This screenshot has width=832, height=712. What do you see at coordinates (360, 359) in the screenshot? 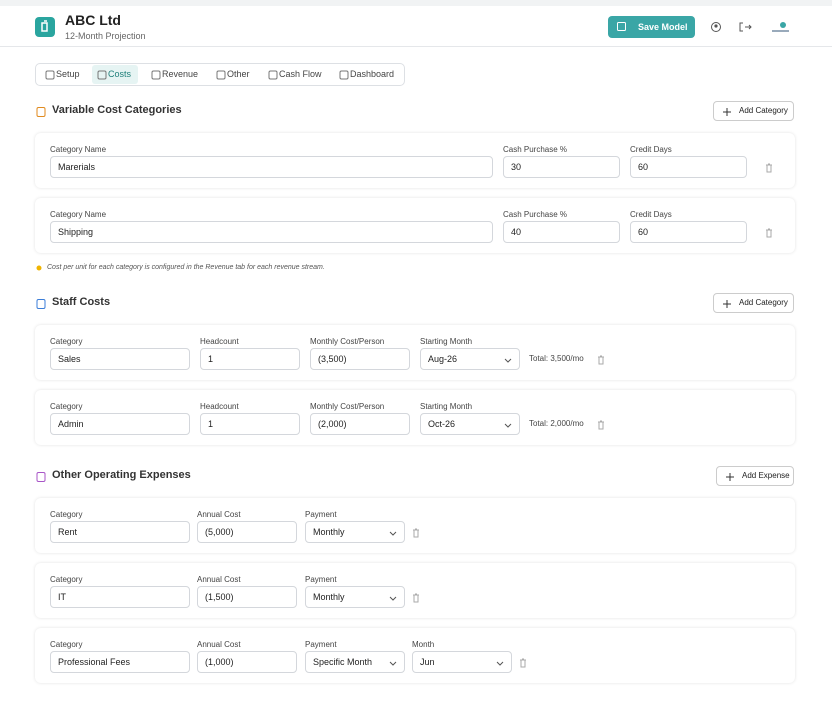
I see `text-input: (3,500)` at bounding box center [360, 359].